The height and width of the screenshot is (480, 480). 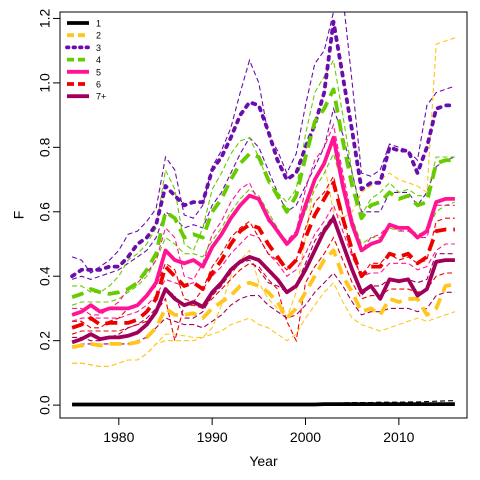 I want to click on y-axis: 0.0 0.2 0.4 0.6 0.8 1.0 1.2, so click(x=49, y=212).